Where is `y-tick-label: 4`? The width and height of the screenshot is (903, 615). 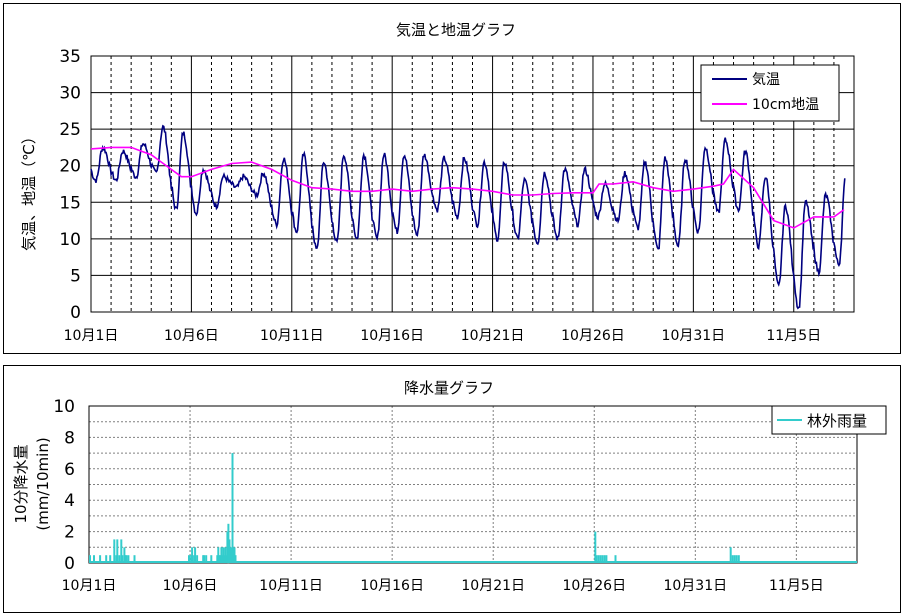 y-tick-label: 4 is located at coordinates (69, 501).